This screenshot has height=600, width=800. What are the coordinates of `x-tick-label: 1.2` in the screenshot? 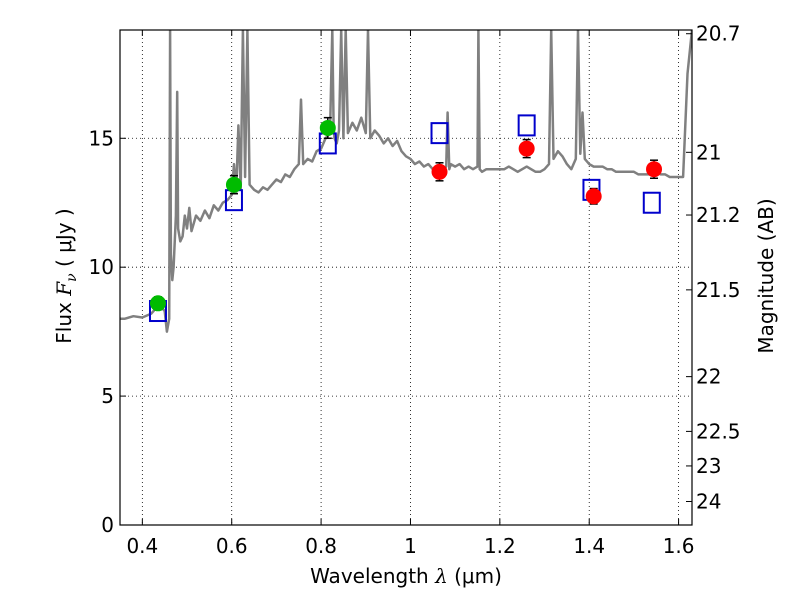 It's located at (500, 546).